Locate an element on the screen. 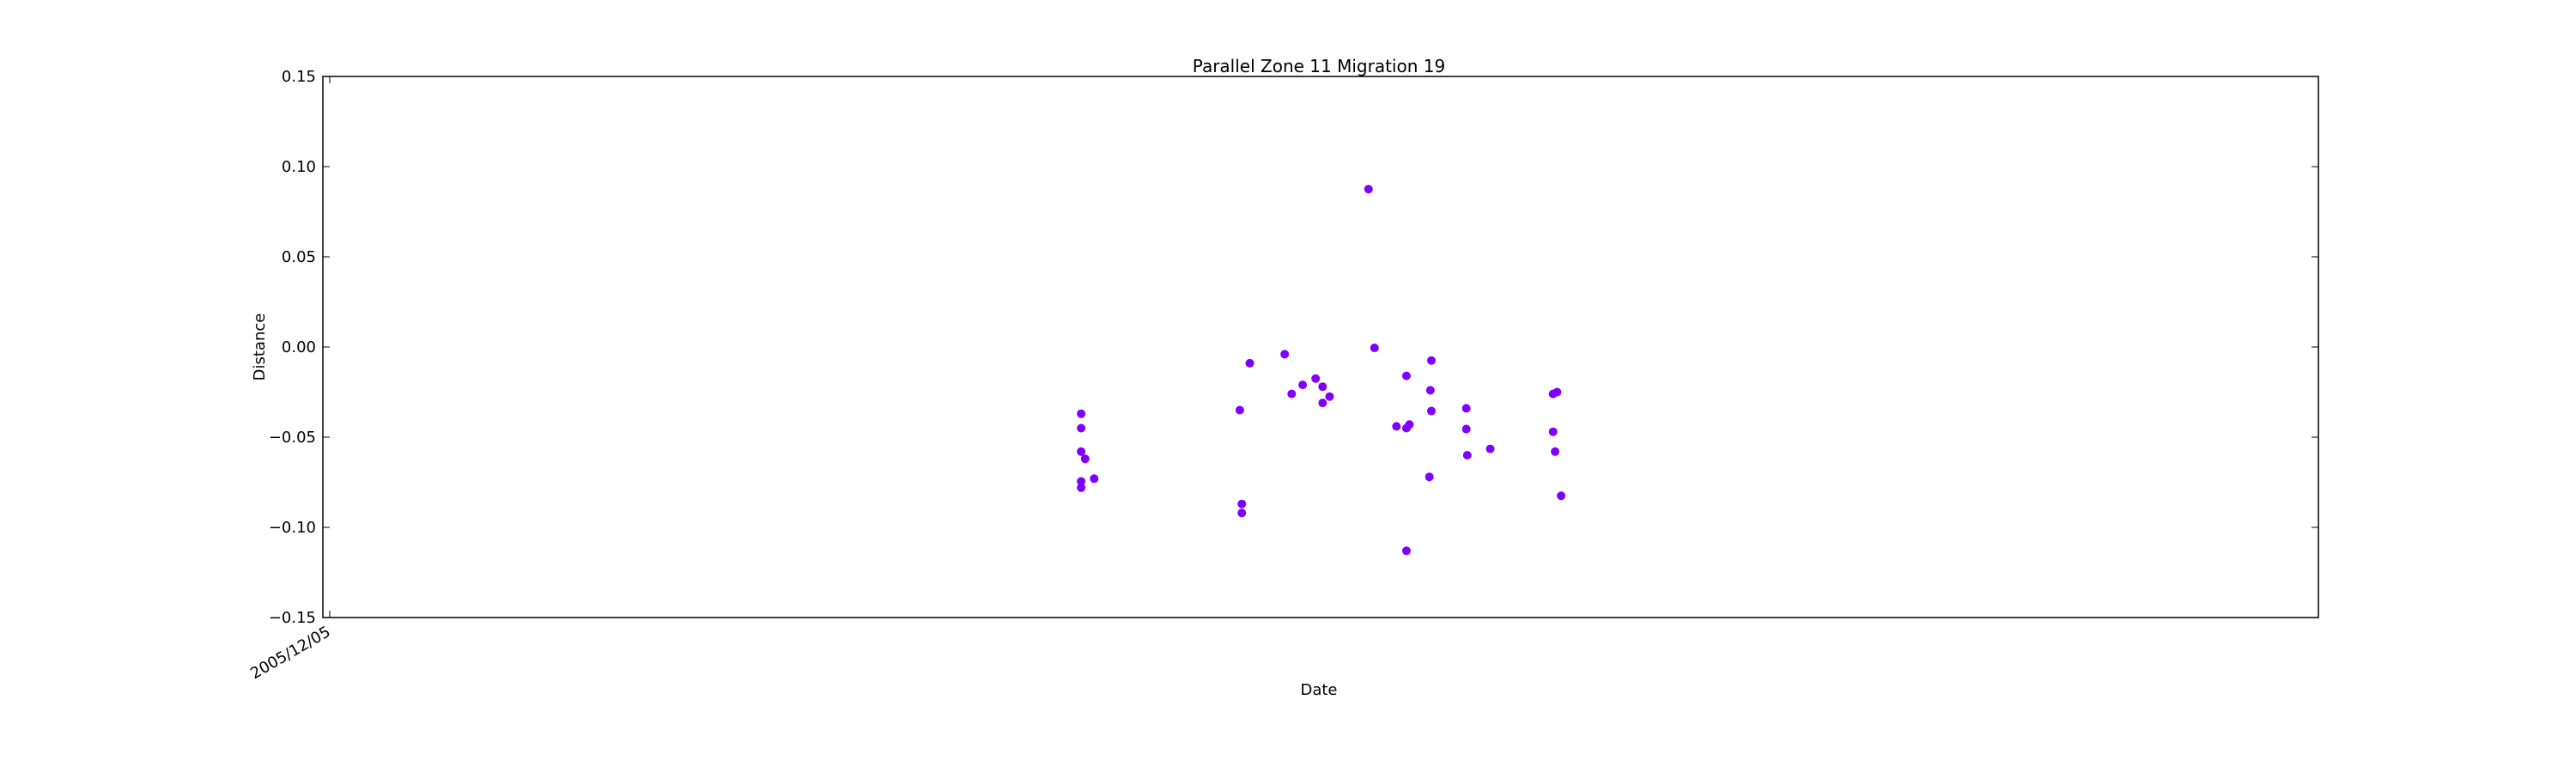  y-tick-label: 0.15 is located at coordinates (299, 77).